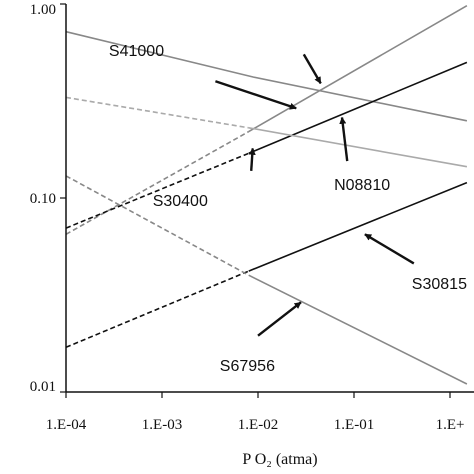 Image resolution: width=474 pixels, height=474 pixels. I want to click on x-tick-label: 1.E+, so click(450, 425).